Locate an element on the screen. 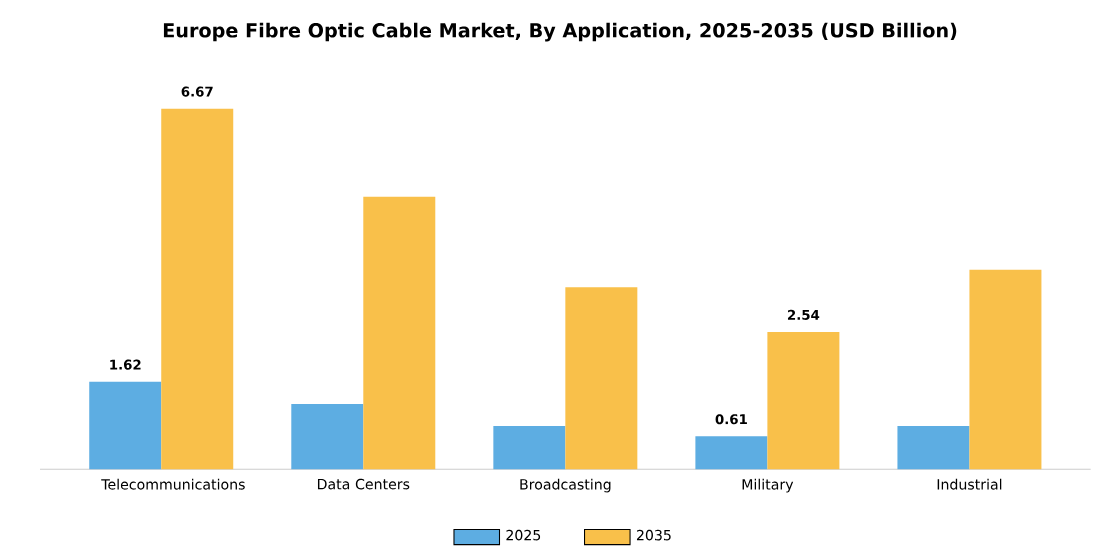 The image size is (1120, 560). chart-title: Europe Fibre Optic Cable Market, By Application, 2025-2035 (USD Billion) is located at coordinates (560, 32).